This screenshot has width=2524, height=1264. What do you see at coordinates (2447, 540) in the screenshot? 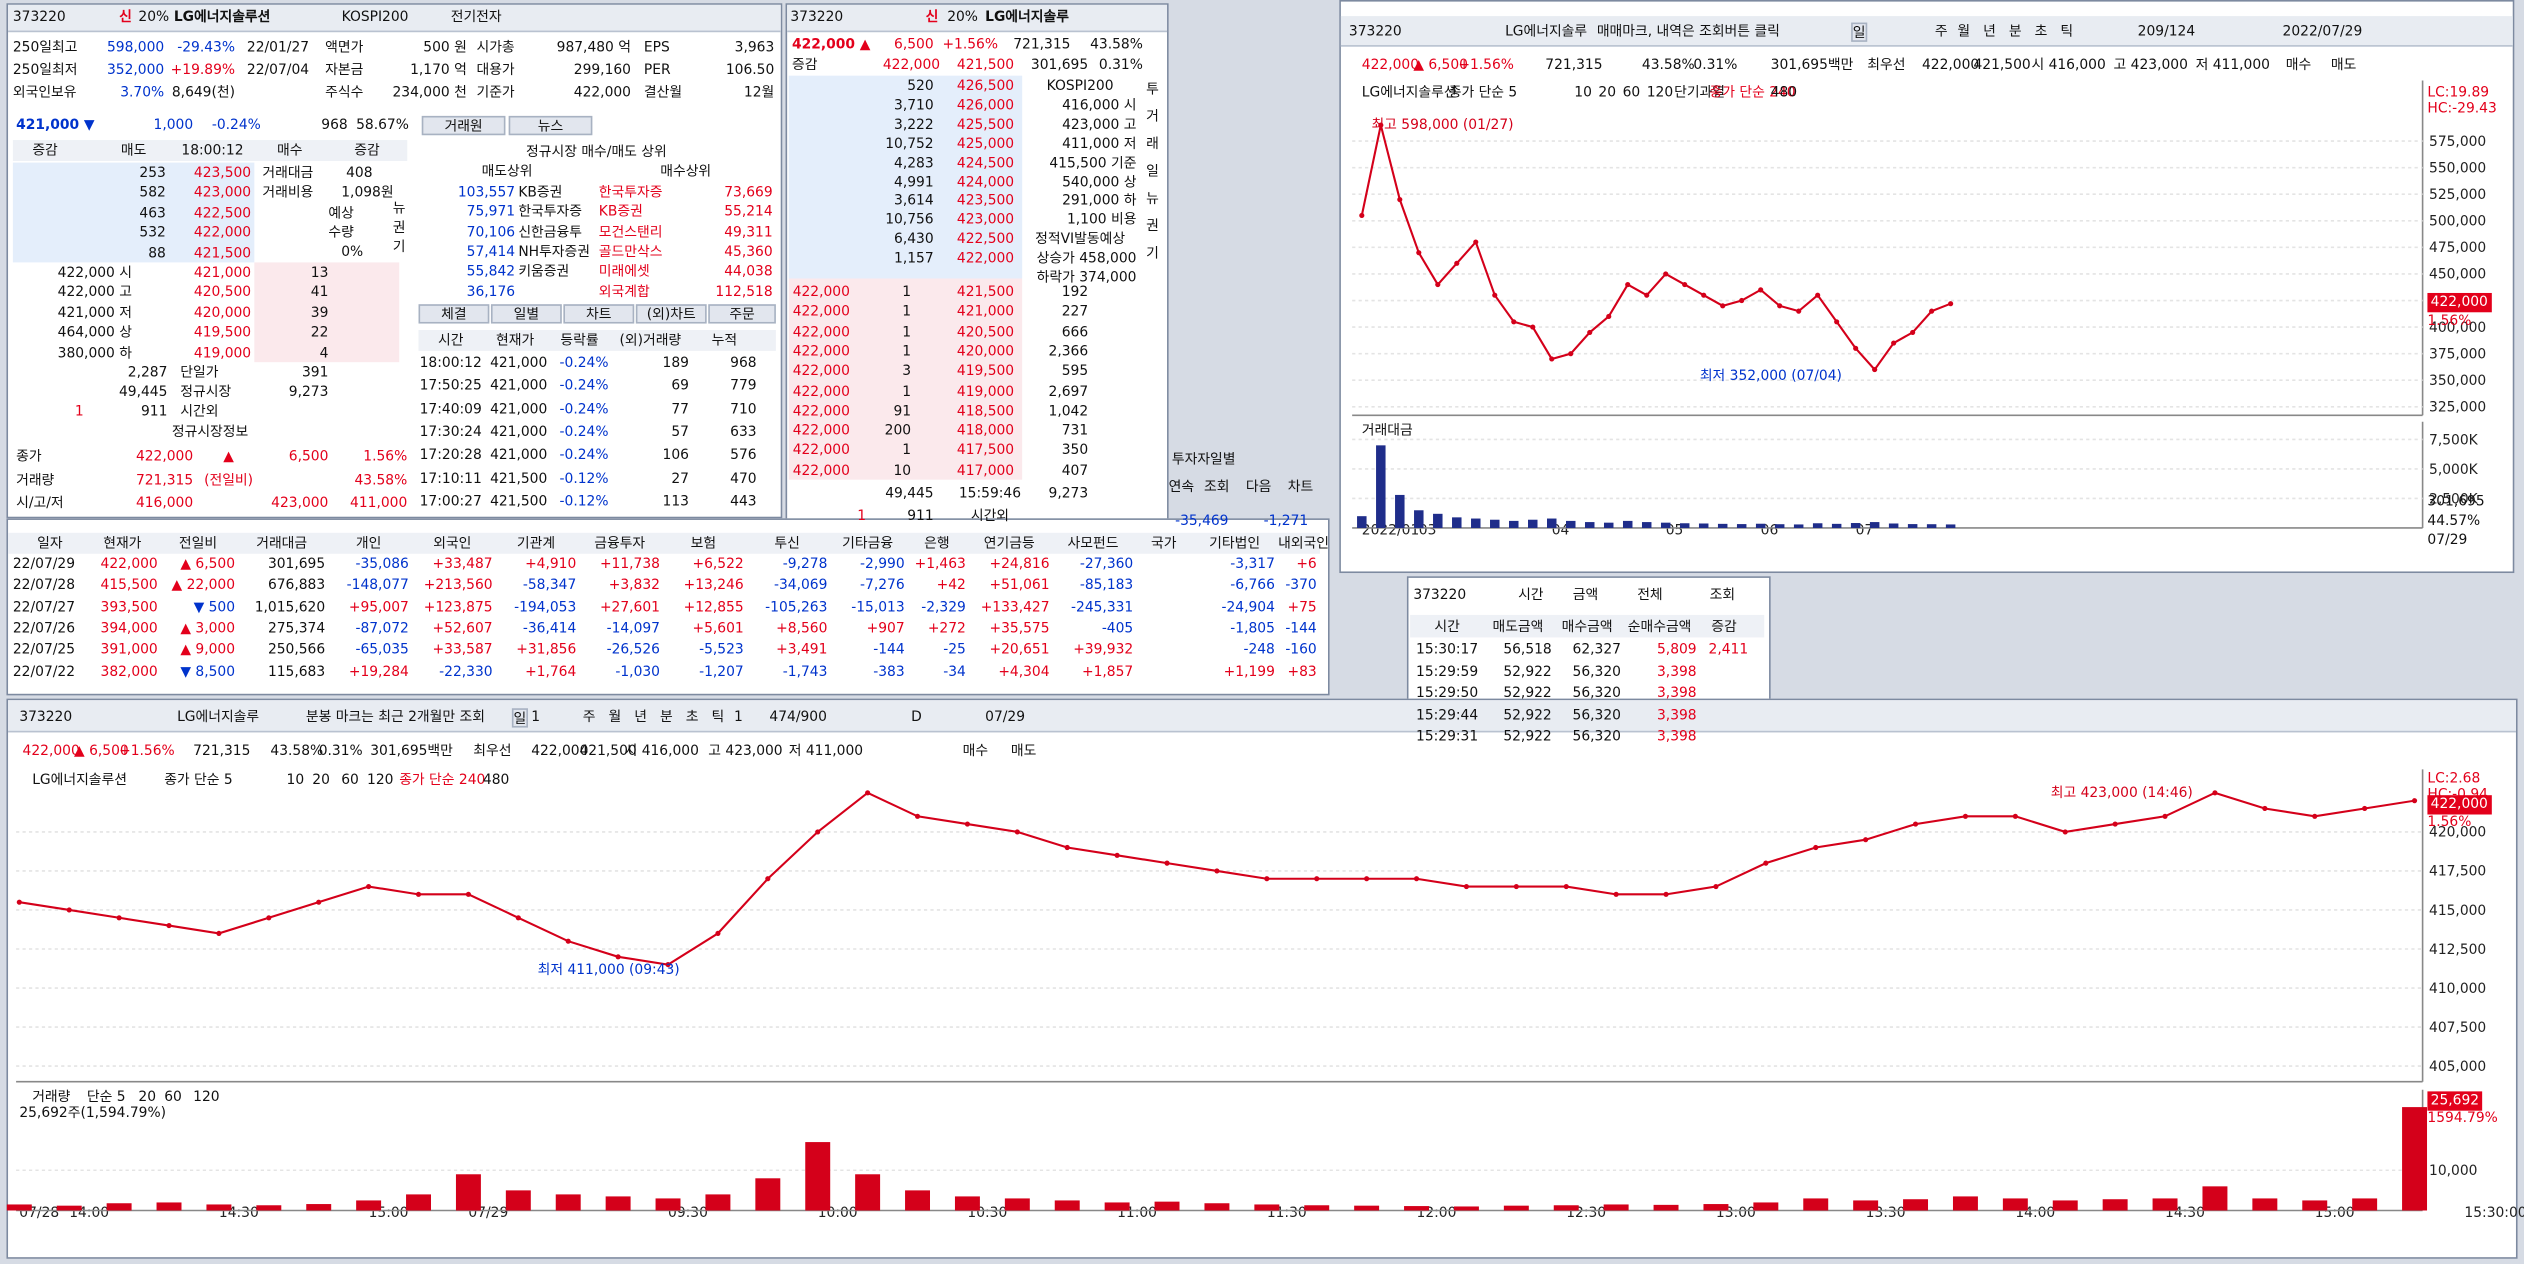
I see `side-label: 07/29` at bounding box center [2447, 540].